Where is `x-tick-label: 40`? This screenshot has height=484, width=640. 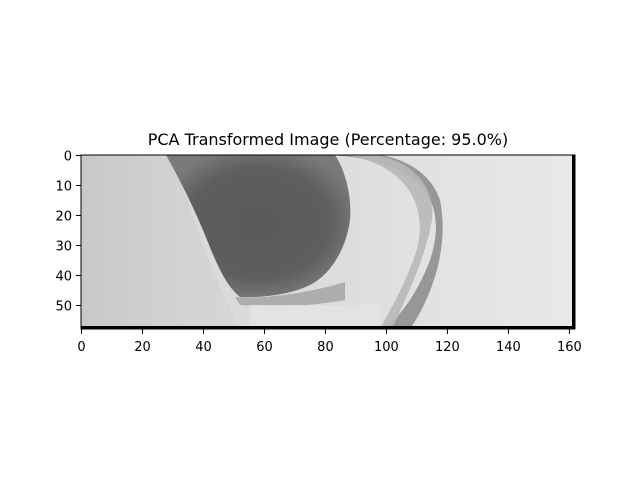 x-tick-label: 40 is located at coordinates (203, 347).